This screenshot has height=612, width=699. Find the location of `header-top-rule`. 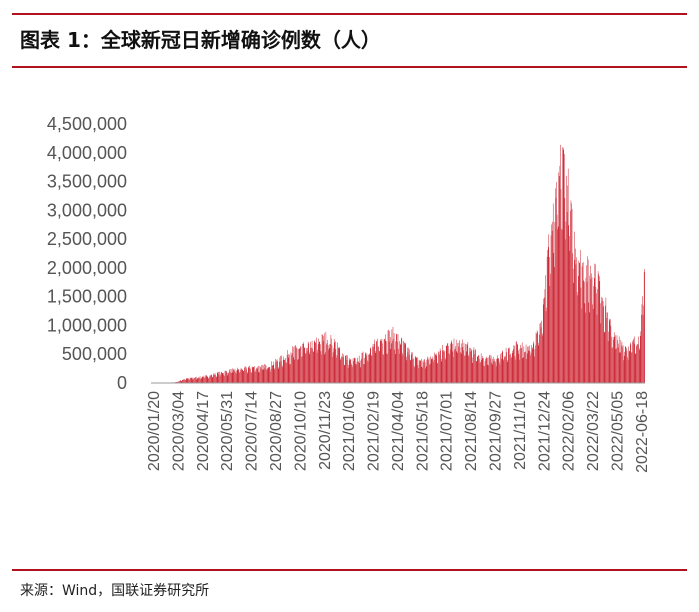

header-top-rule is located at coordinates (349, 14).